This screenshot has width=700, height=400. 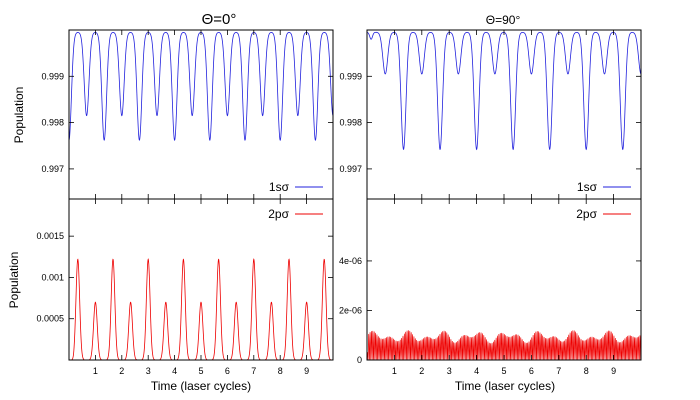 What do you see at coordinates (50, 319) in the screenshot?
I see `y-tick-label: 0.0005` at bounding box center [50, 319].